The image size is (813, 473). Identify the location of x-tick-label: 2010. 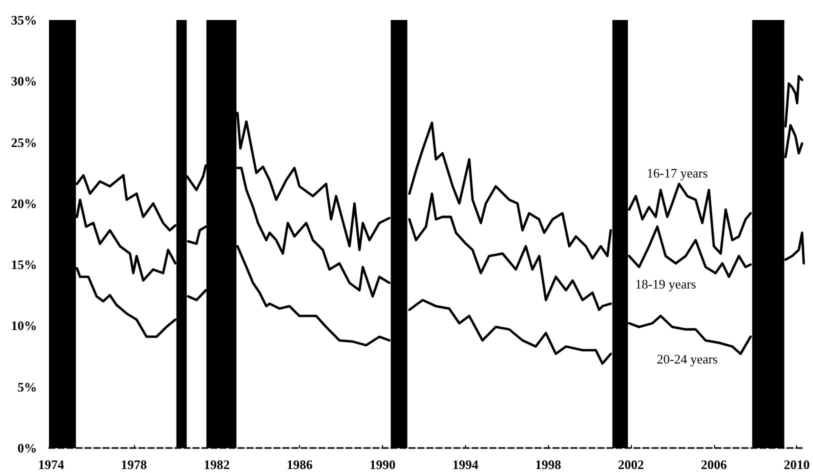
(797, 464).